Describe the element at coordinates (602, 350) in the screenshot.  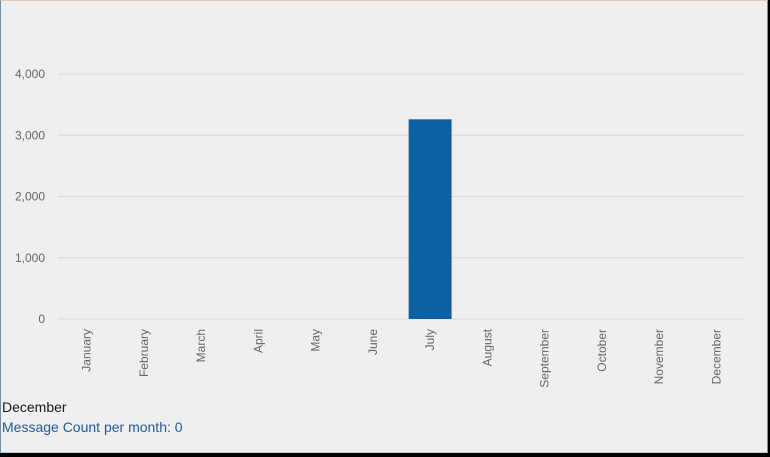
I see `x-tick-label: October` at that location.